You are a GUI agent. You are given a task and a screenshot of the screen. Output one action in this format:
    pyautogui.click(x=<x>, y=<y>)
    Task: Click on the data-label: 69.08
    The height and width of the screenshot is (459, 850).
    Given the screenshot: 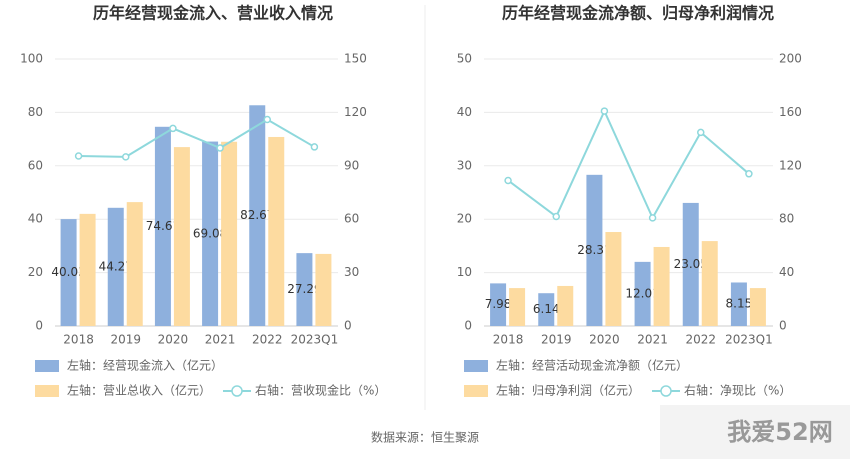 What is the action you would take?
    pyautogui.click(x=210, y=233)
    